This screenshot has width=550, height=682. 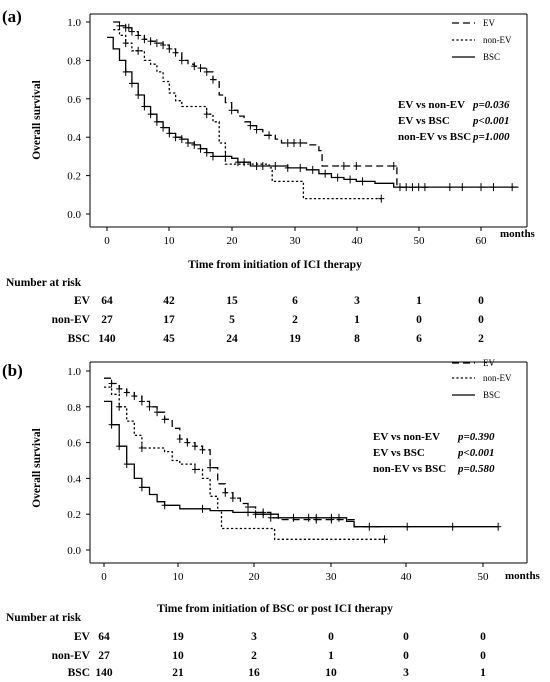 What do you see at coordinates (357, 339) in the screenshot?
I see `risk-cell: 8` at bounding box center [357, 339].